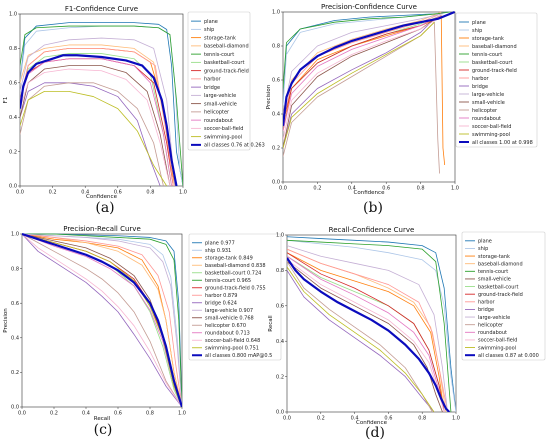 Image resolution: width=550 pixels, height=446 pixels. Describe the element at coordinates (218, 251) in the screenshot. I see `legend-entry: ship 0.931` at that location.